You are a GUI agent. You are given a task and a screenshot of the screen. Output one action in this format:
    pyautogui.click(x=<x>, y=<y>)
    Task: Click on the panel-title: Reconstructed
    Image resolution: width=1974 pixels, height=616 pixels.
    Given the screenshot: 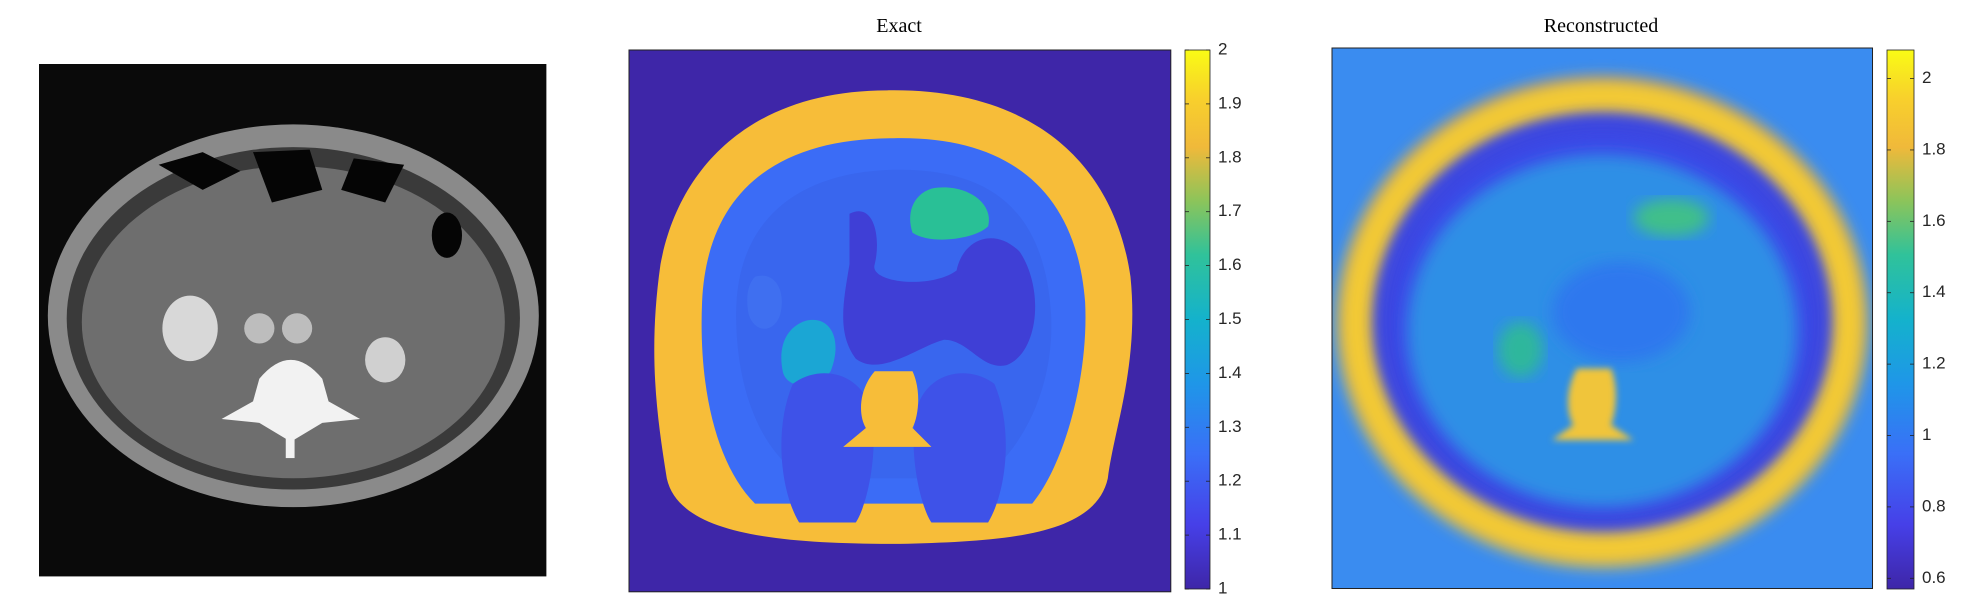 What is the action you would take?
    pyautogui.click(x=1601, y=26)
    